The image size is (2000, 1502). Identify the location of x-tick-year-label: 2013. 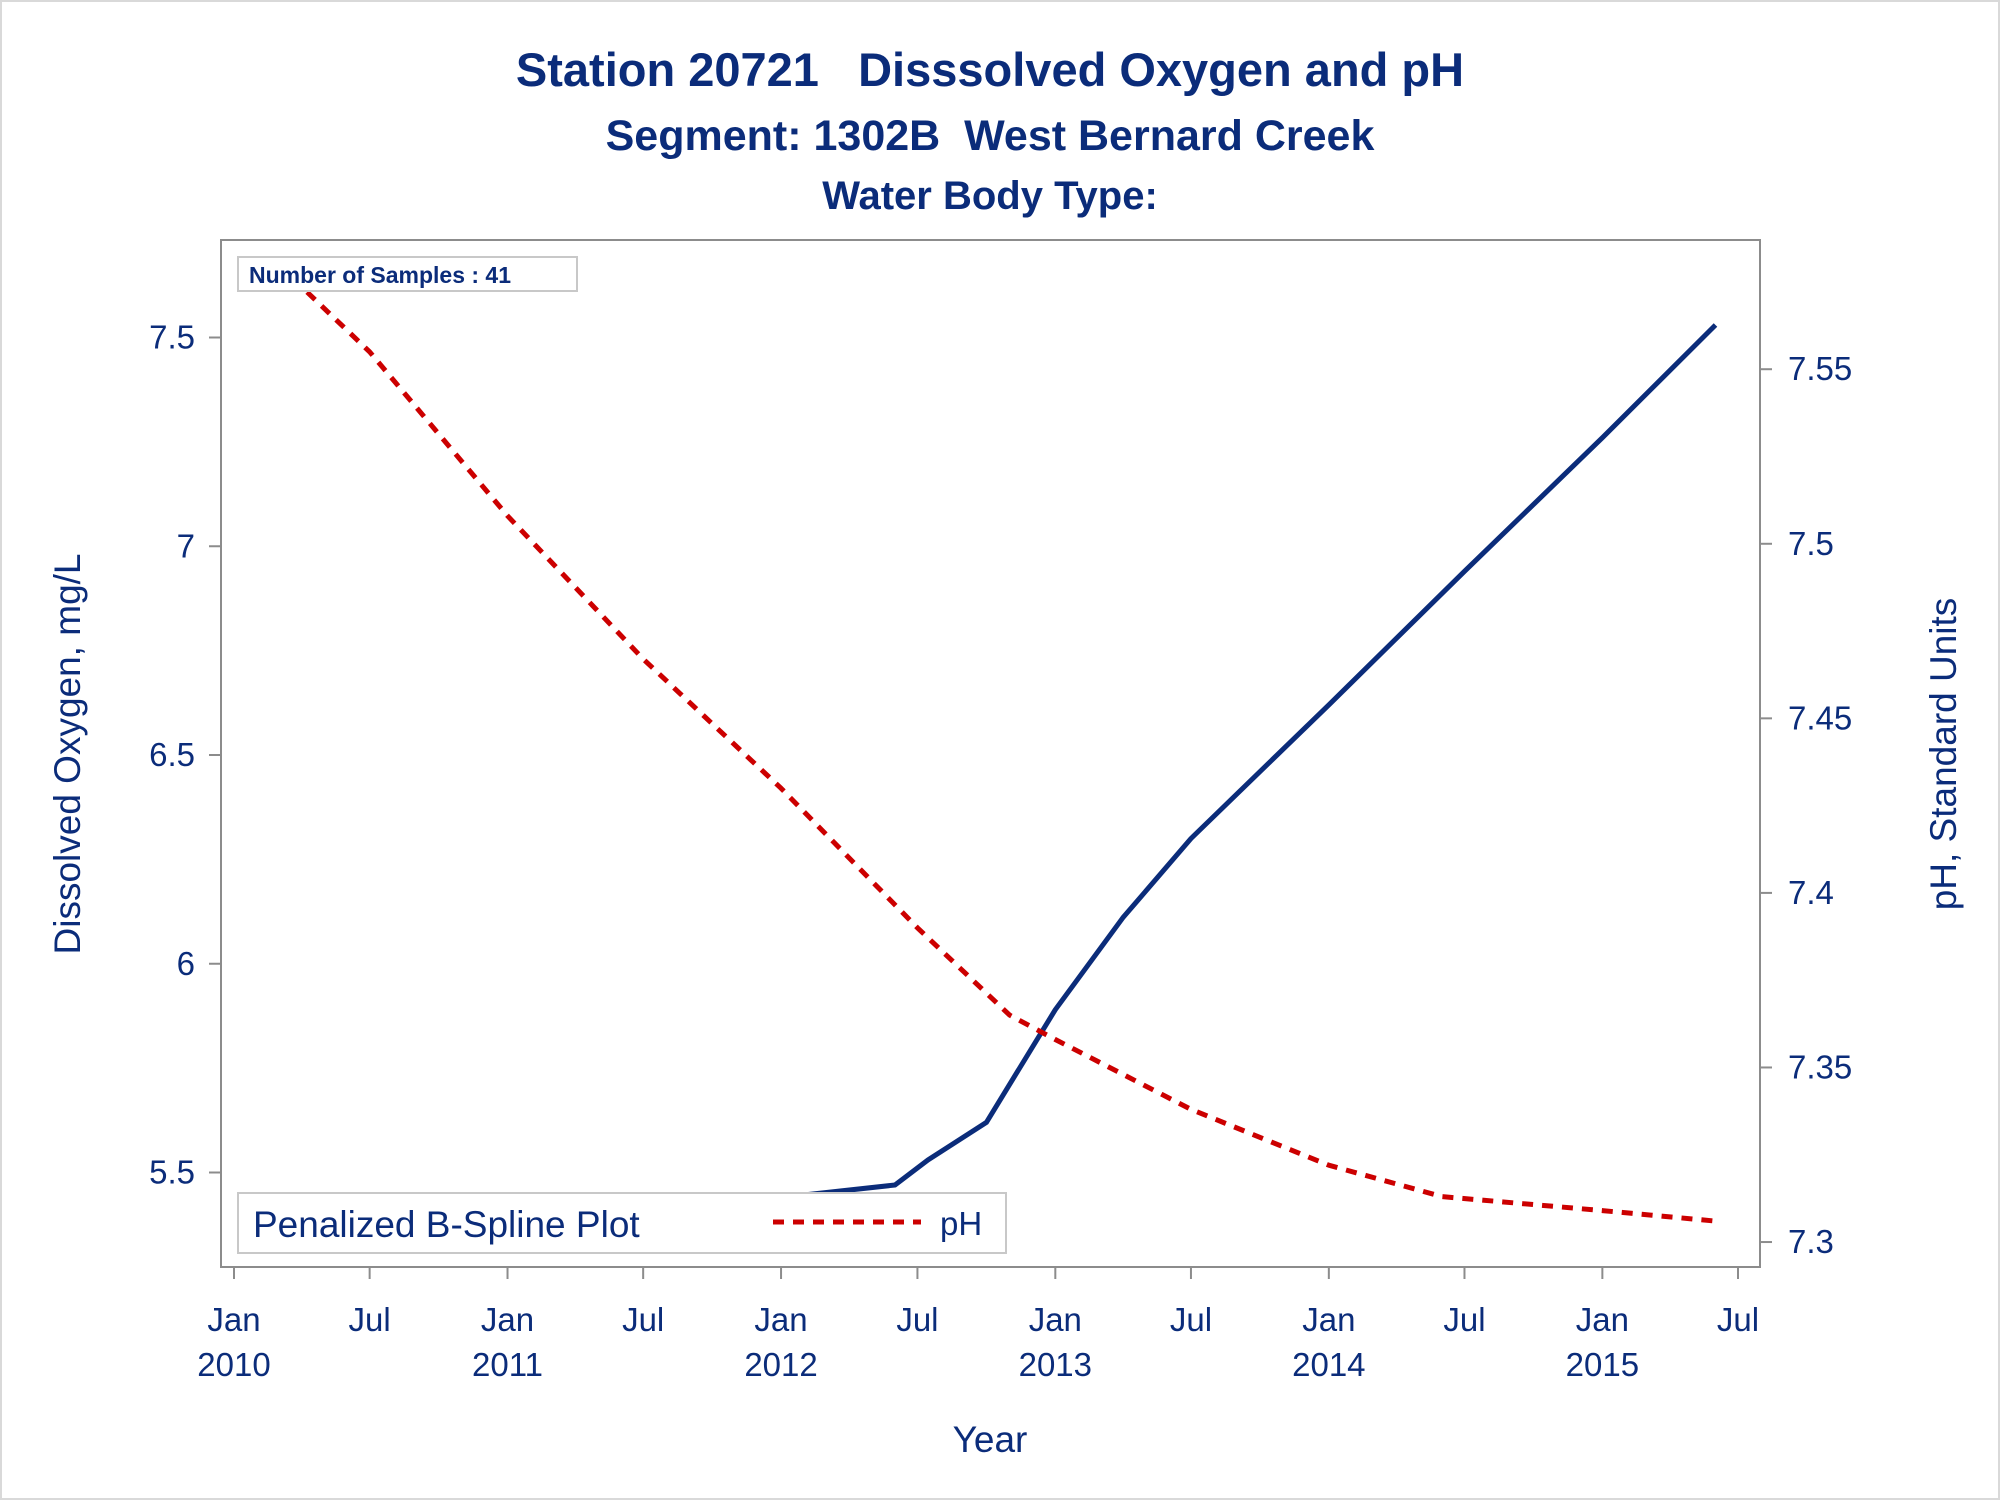
(1055, 1364).